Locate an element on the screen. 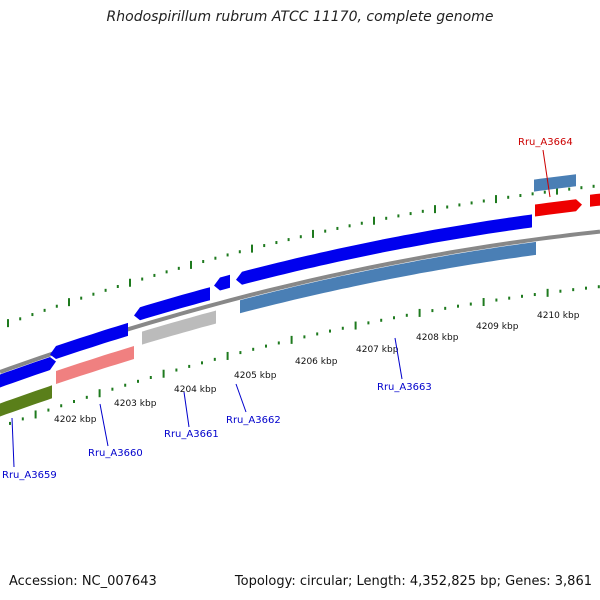 Image resolution: width=600 pixels, height=600 pixels. gene-label: Rru_A3661 is located at coordinates (191, 434).